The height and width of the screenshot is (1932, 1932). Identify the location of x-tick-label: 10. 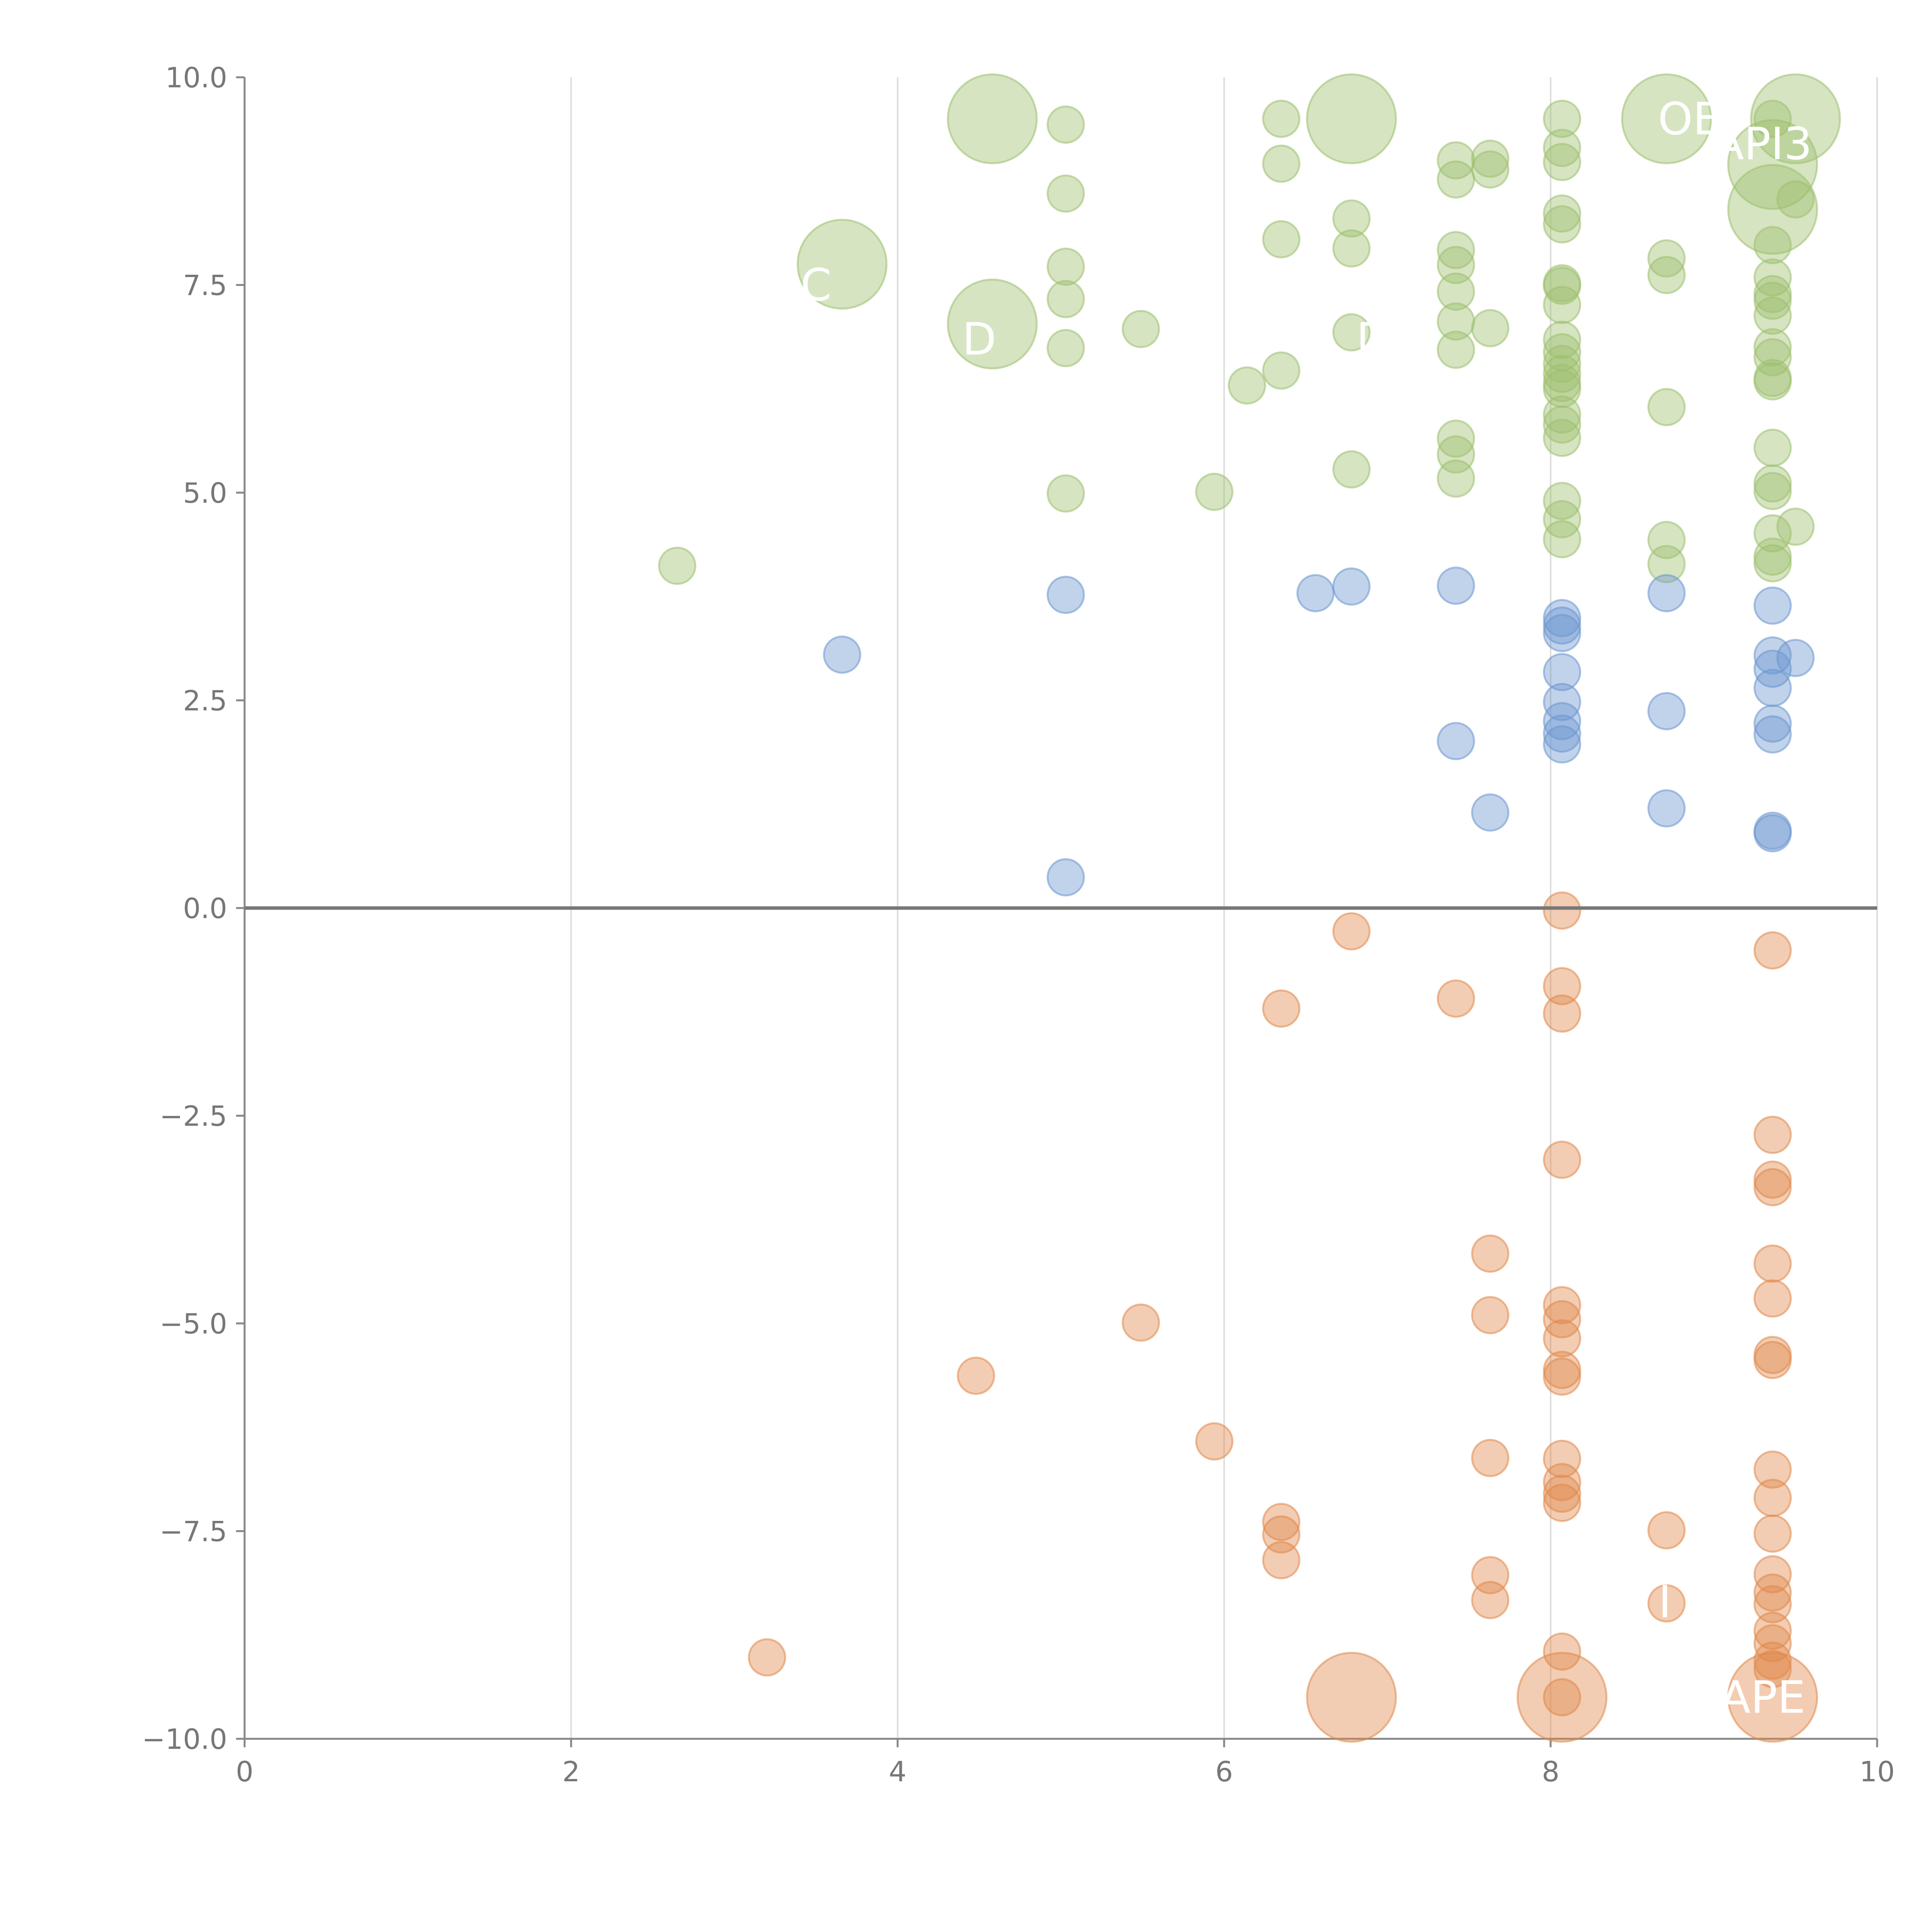
(1877, 1771).